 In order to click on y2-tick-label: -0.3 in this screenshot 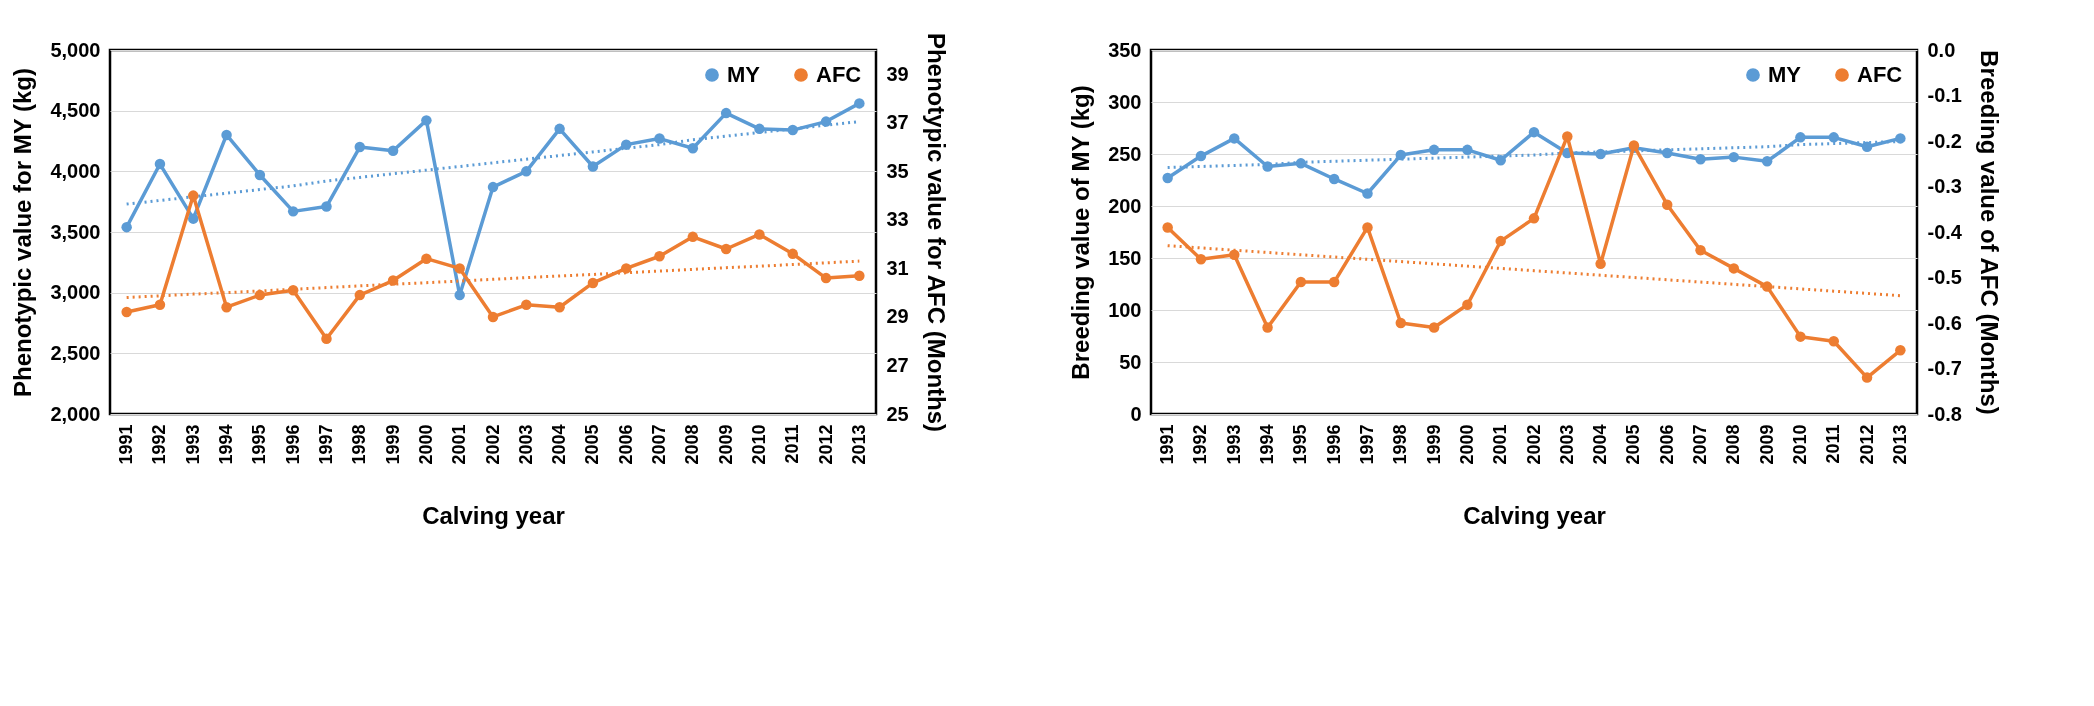, I will do `click(1944, 186)`.